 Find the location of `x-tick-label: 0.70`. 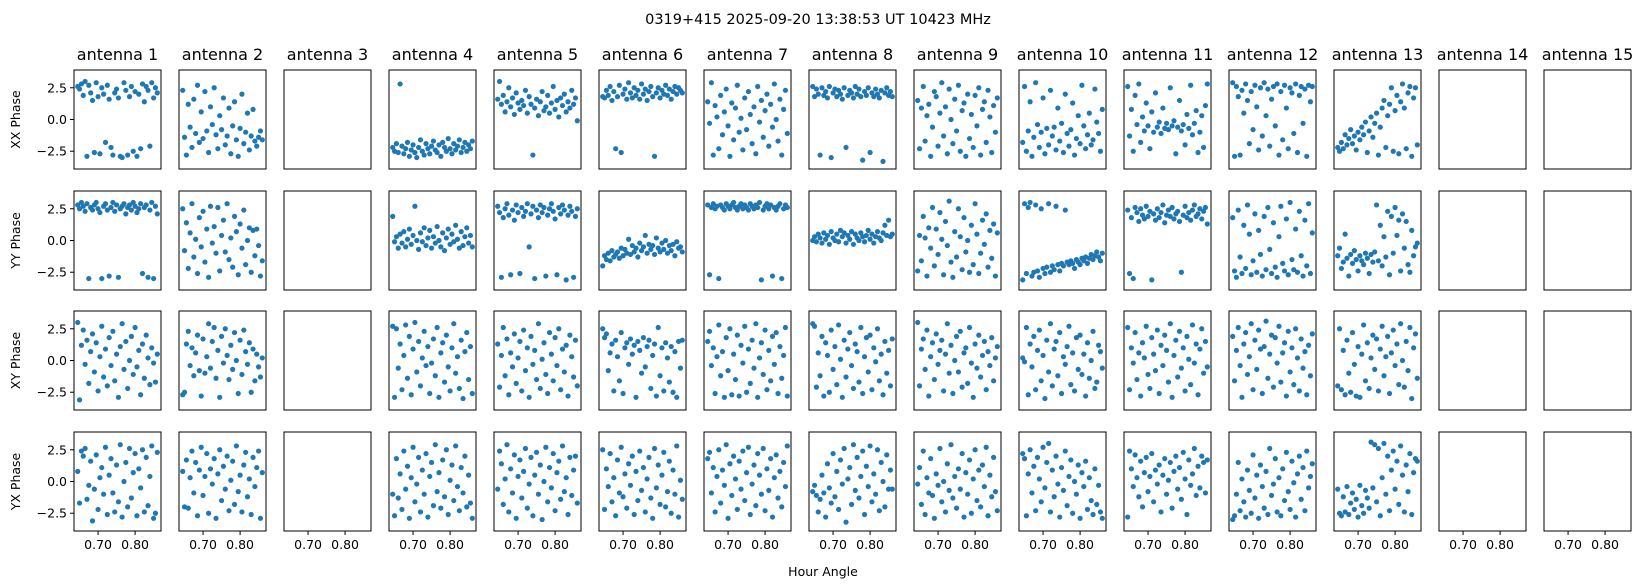

x-tick-label: 0.70 is located at coordinates (203, 544).